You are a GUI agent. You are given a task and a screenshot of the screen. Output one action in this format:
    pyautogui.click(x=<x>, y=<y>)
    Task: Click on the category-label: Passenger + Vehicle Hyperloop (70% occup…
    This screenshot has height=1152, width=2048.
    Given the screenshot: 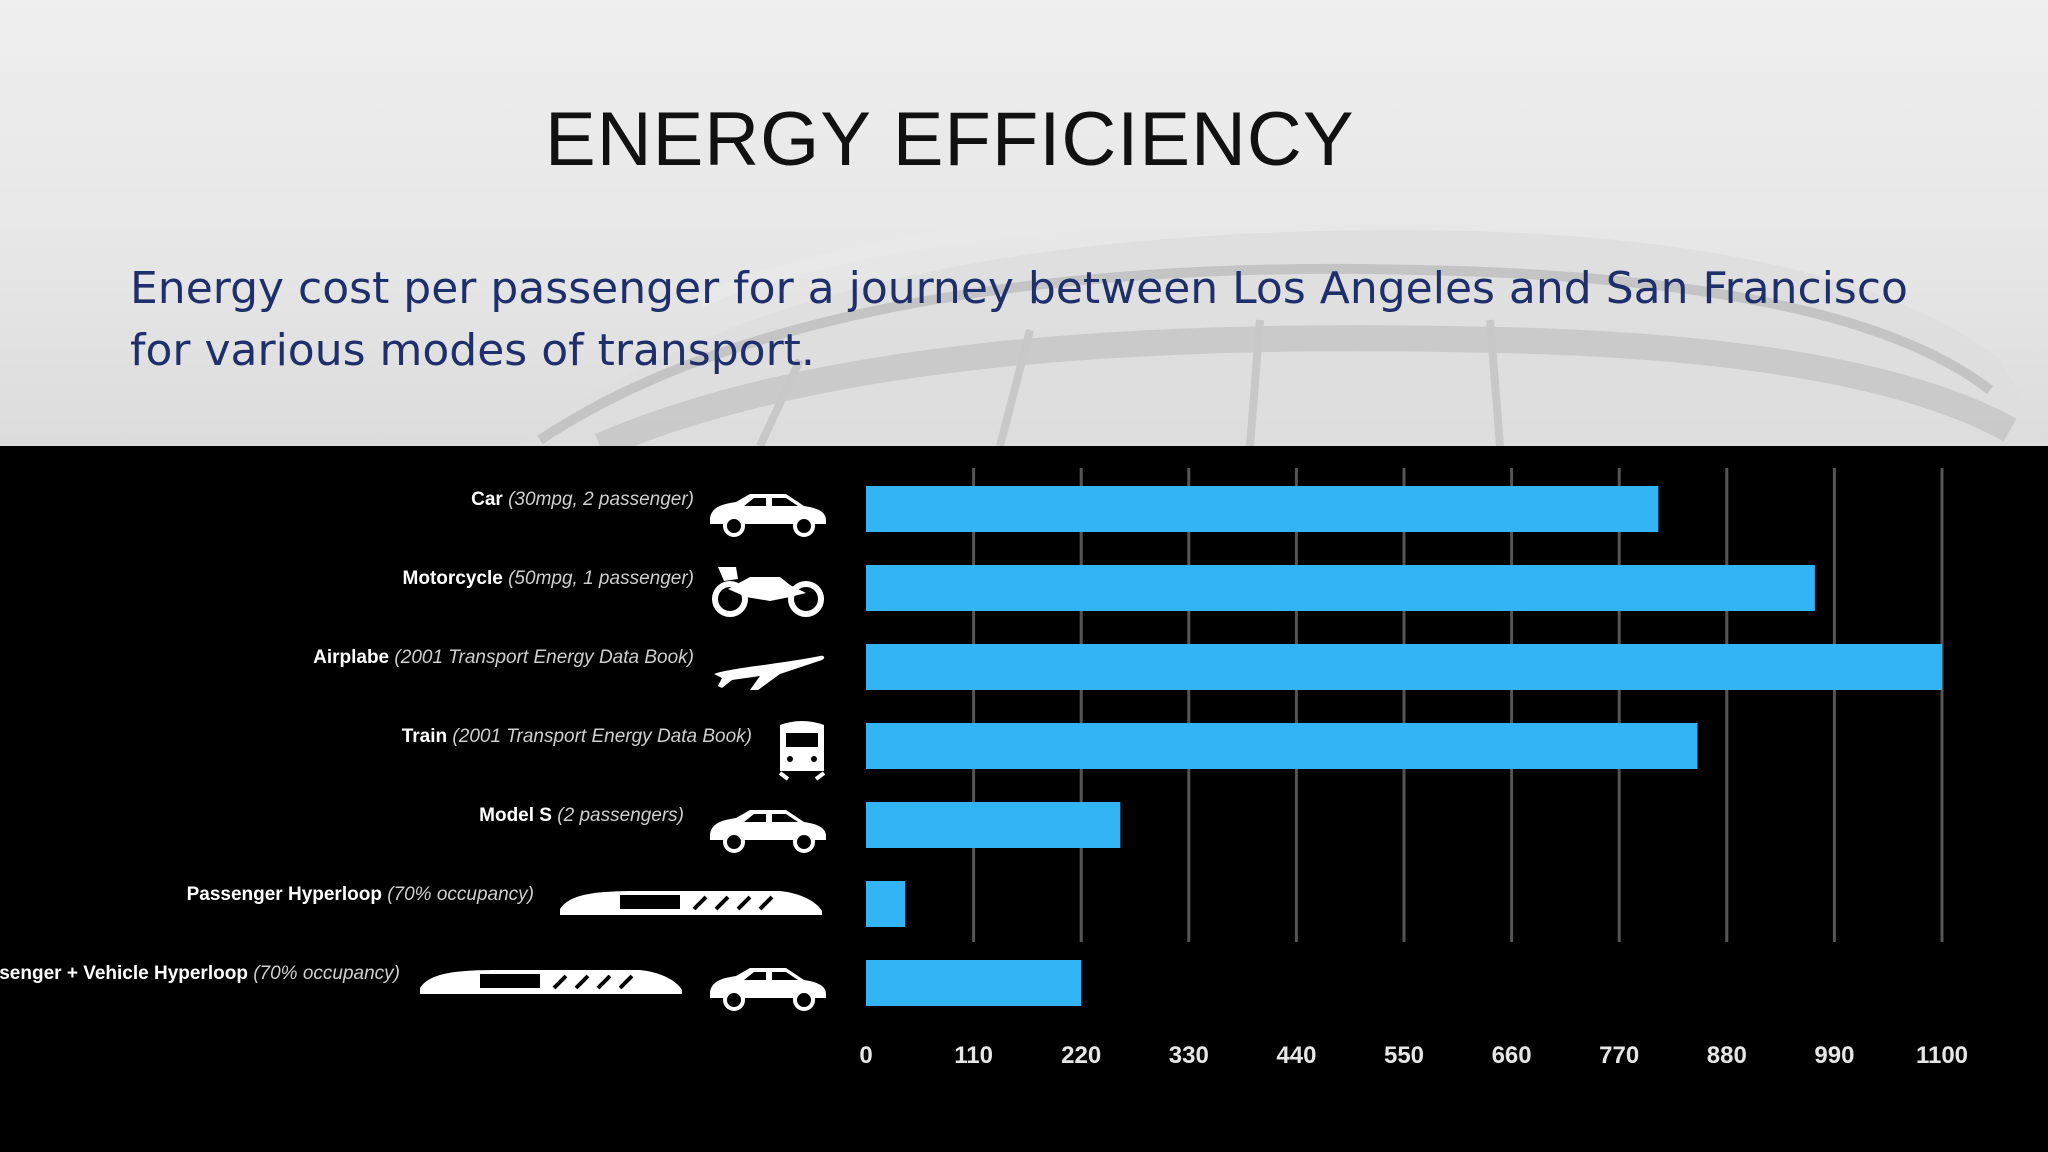 What is the action you would take?
    pyautogui.click(x=200, y=973)
    